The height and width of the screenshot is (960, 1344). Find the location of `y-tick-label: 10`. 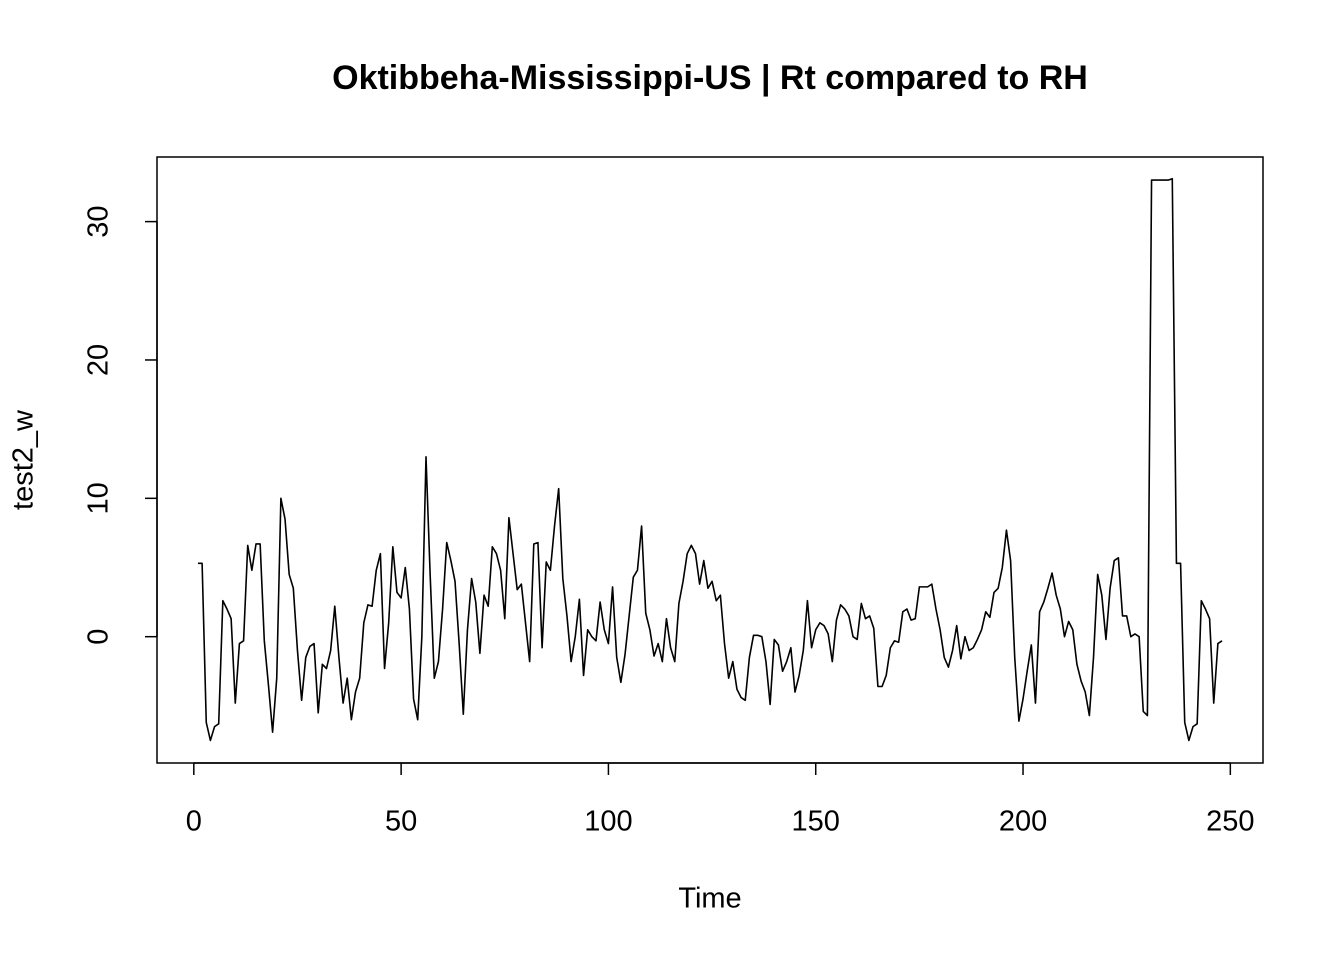

y-tick-label: 10 is located at coordinates (99, 498).